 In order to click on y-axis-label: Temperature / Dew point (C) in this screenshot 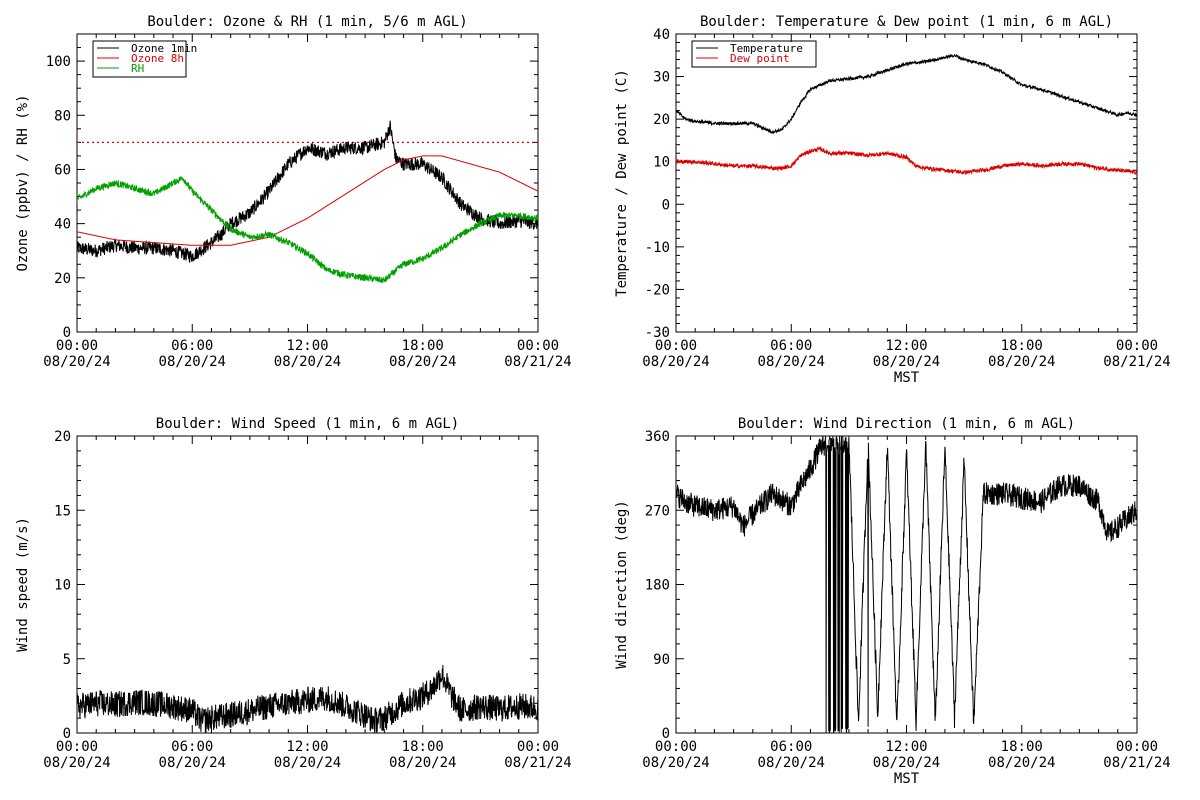, I will do `click(622, 183)`.